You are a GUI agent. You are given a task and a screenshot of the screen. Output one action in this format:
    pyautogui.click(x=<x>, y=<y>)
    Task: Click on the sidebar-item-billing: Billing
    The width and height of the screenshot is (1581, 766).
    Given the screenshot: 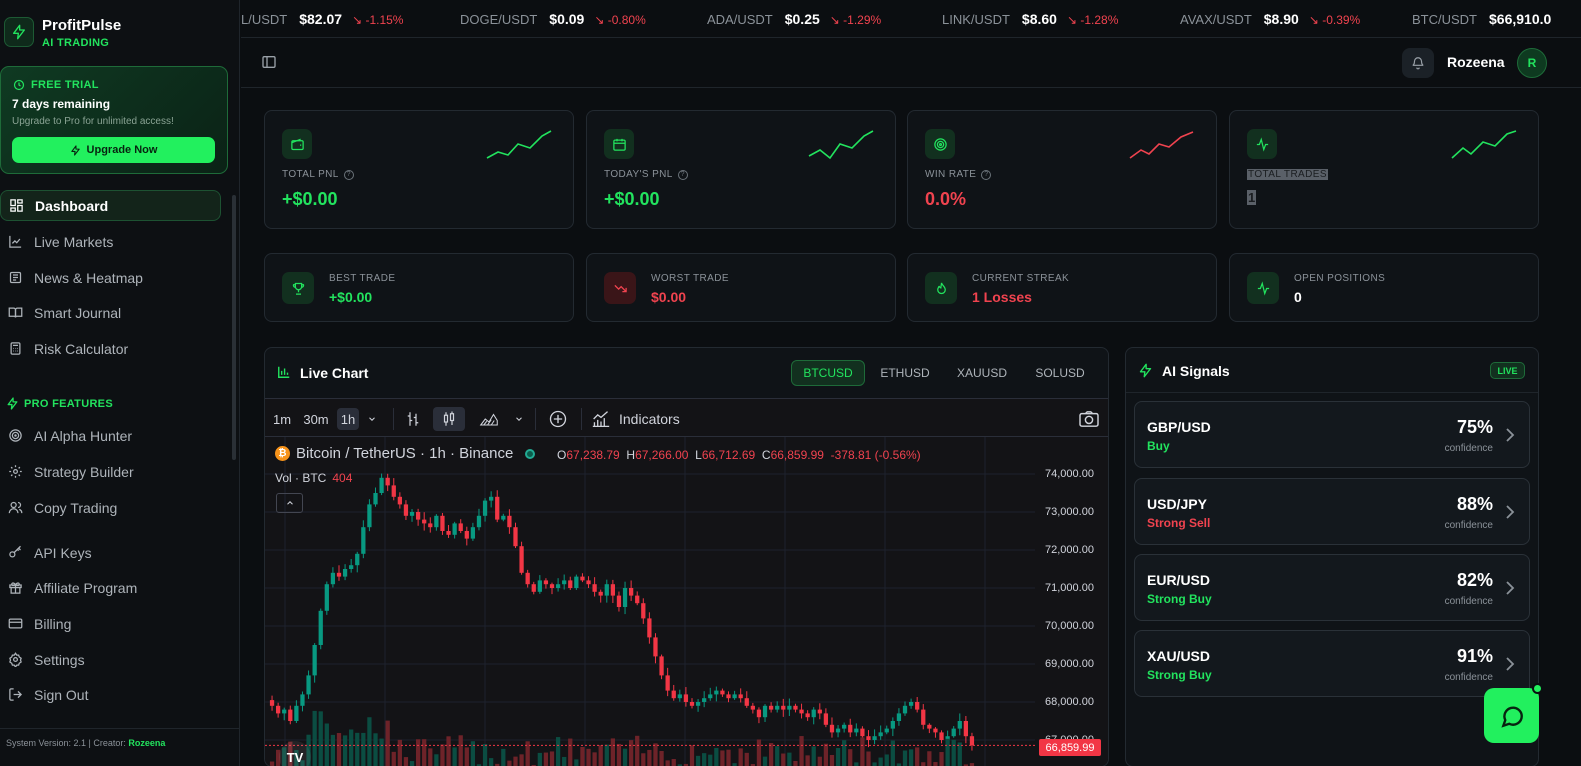 What is the action you would take?
    pyautogui.click(x=110, y=623)
    